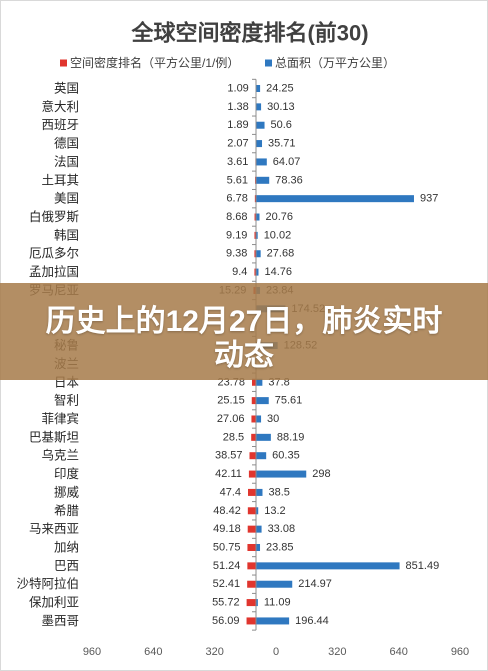  What do you see at coordinates (236, 199) in the screenshot?
I see `value-label-density: 6.78` at bounding box center [236, 199].